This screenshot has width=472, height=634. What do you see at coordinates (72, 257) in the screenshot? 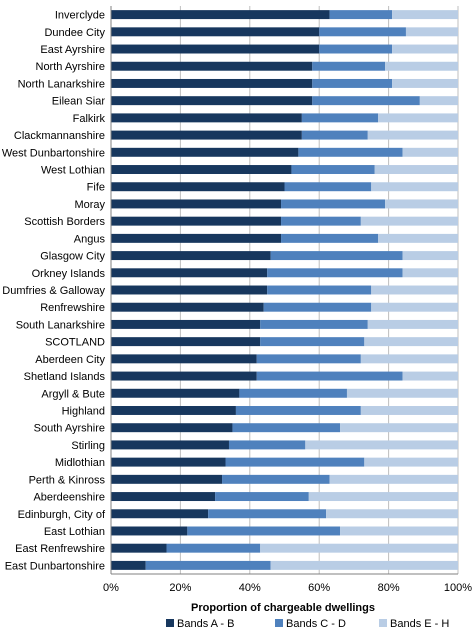
I see `category-label: Glasgow City` at bounding box center [72, 257].